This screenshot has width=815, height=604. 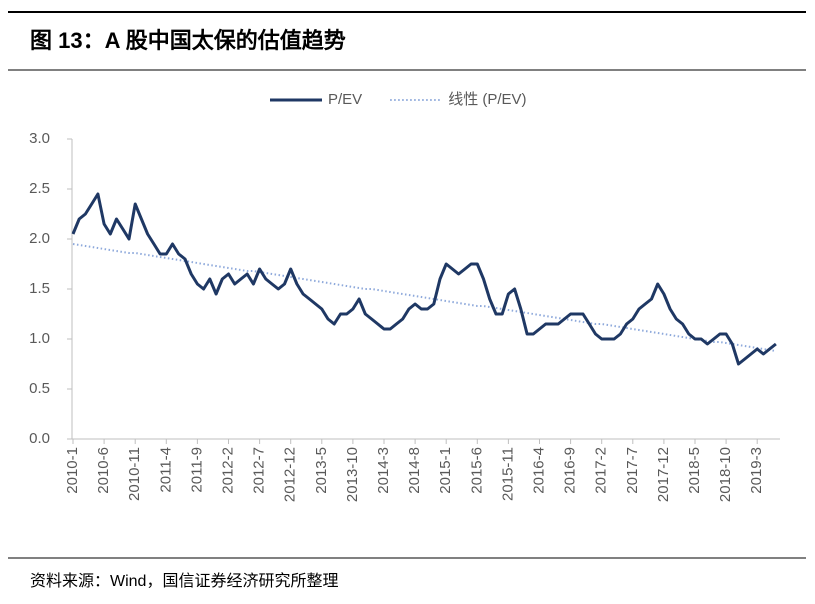 I want to click on x-tick-label: 2013-10, so click(x=352, y=474).